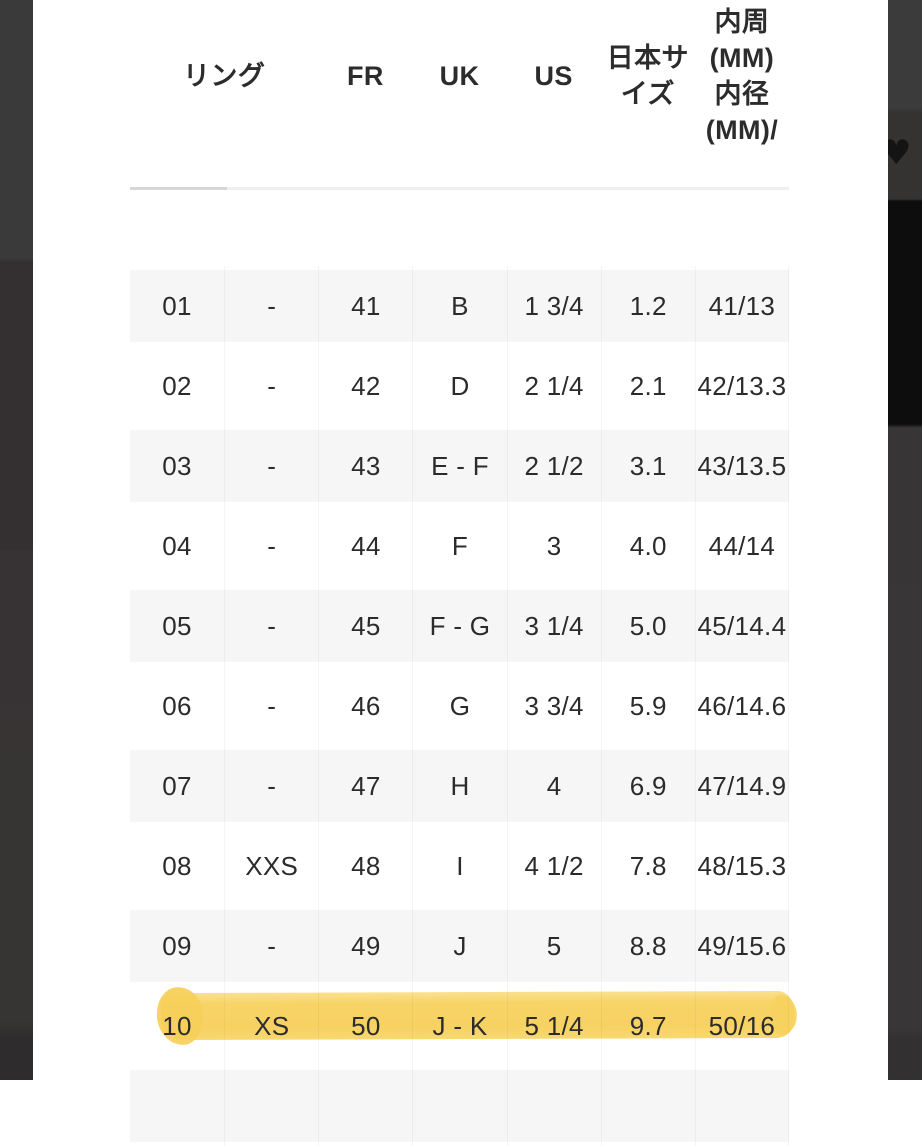  What do you see at coordinates (459, 626) in the screenshot?
I see `table-cell: F - G` at bounding box center [459, 626].